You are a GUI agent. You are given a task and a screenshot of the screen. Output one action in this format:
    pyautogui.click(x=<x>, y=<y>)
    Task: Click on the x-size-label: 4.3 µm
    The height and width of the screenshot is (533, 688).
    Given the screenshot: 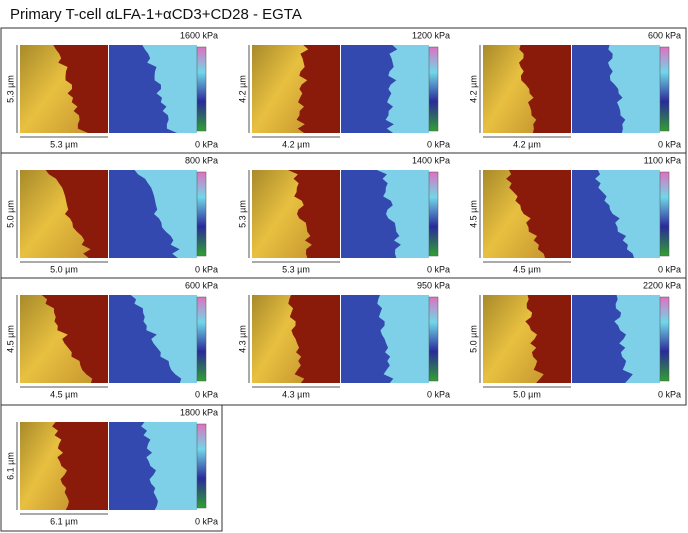 What is the action you would take?
    pyautogui.click(x=296, y=394)
    